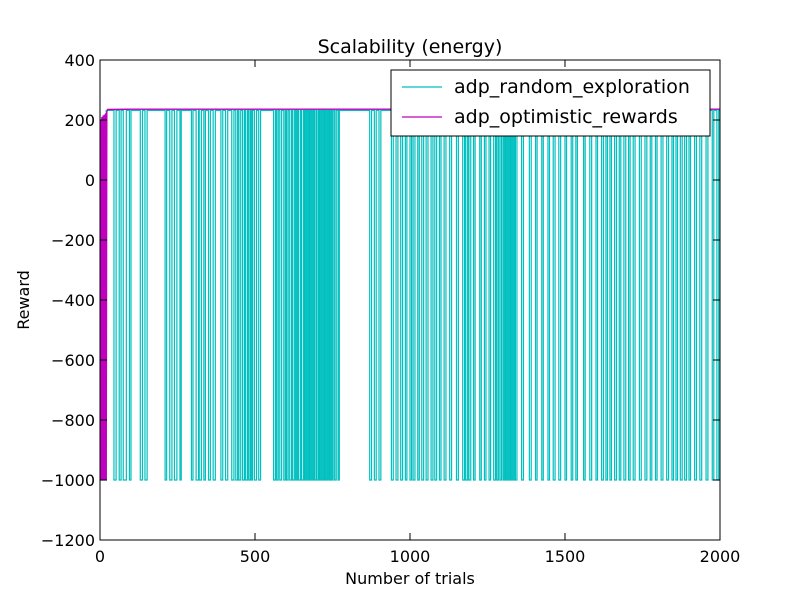 Image resolution: width=800 pixels, height=600 pixels. What do you see at coordinates (565, 556) in the screenshot?
I see `x-tick-label: 1500` at bounding box center [565, 556].